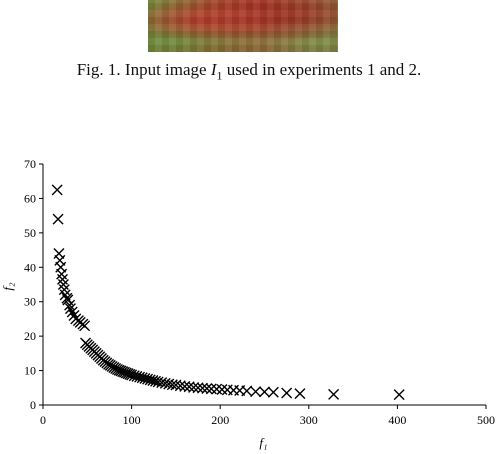 The image size is (498, 454). What do you see at coordinates (30, 198) in the screenshot?
I see `y-tick-label: 60` at bounding box center [30, 198].